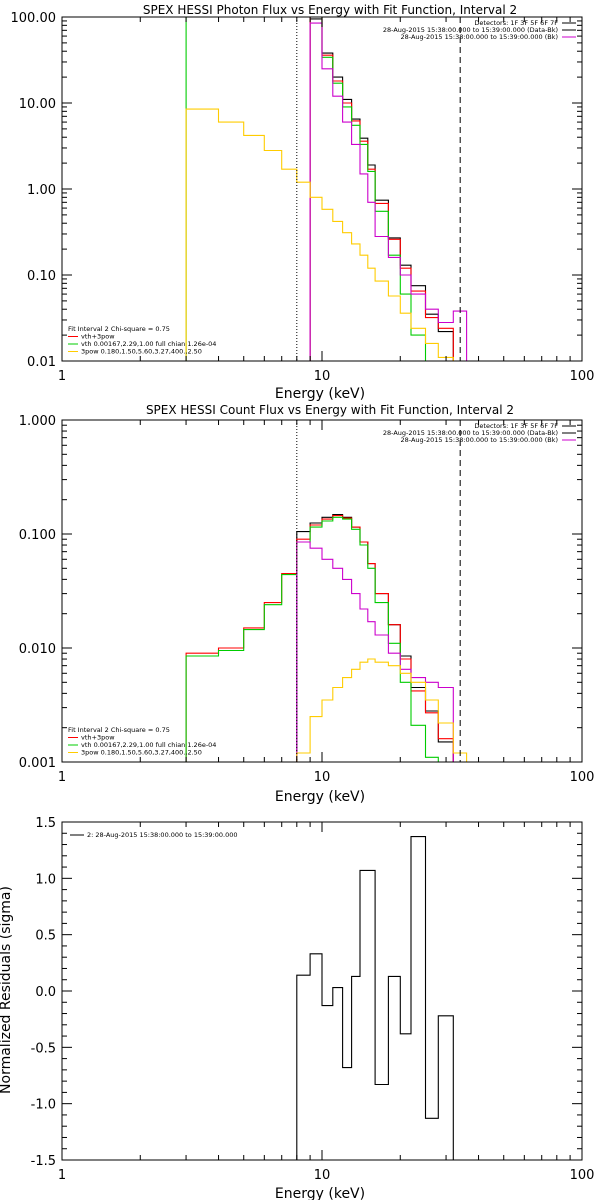 Image resolution: width=600 pixels, height=1200 pixels. What do you see at coordinates (45, 936) in the screenshot?
I see `y-tick-label: 0.5` at bounding box center [45, 936].